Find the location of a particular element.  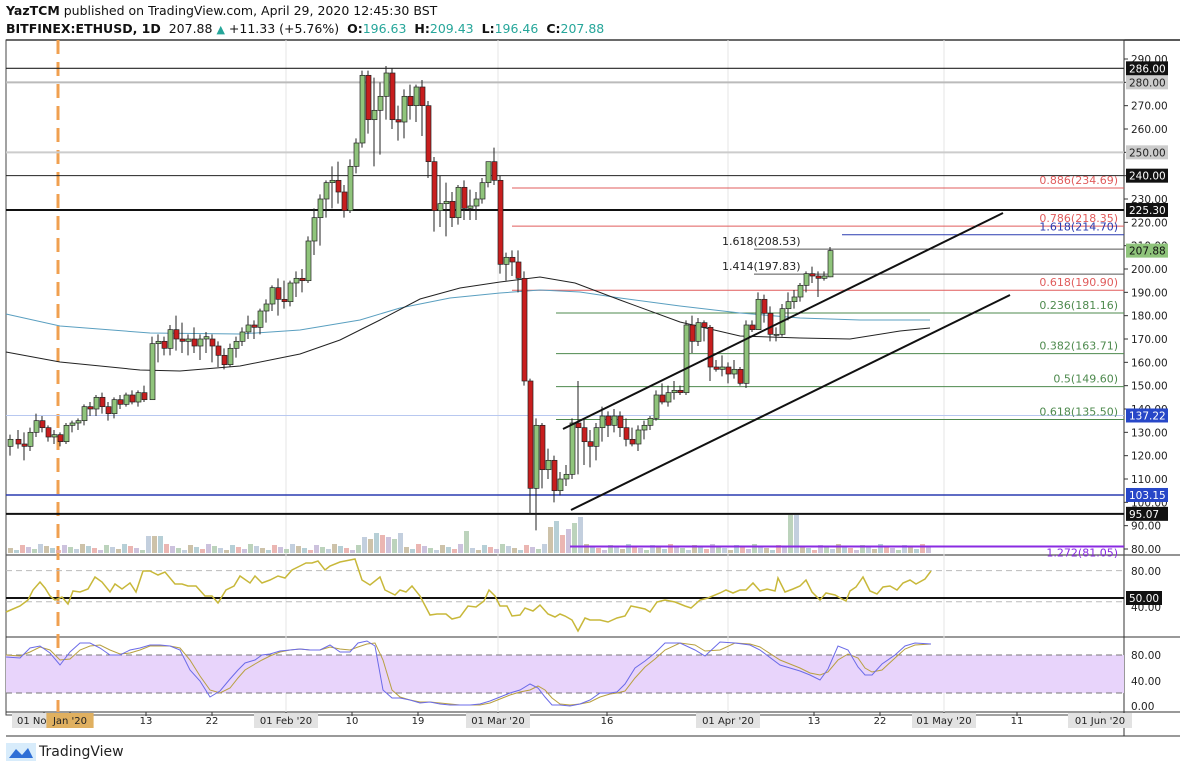

fib-level-label: 0.618(190.90) is located at coordinates (1078, 282).